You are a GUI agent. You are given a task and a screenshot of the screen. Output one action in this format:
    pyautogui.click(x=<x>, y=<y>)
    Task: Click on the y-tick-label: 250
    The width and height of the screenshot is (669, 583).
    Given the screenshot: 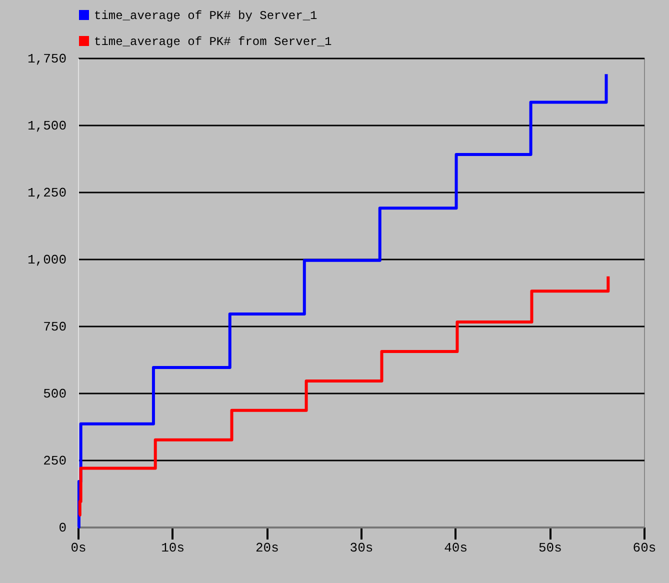 What is the action you would take?
    pyautogui.click(x=54, y=461)
    